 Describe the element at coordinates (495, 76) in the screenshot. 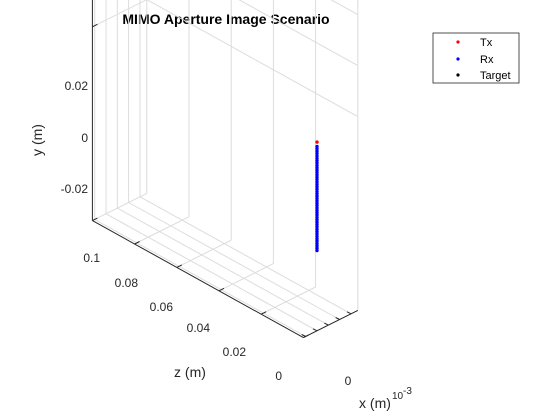

I see `legend-label-target: Target` at that location.